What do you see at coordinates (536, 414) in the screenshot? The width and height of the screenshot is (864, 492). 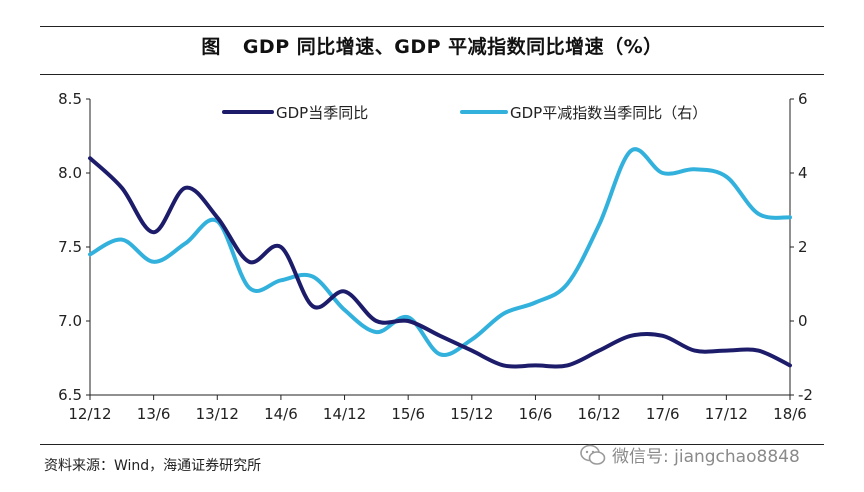 I see `x-tick-label: 16/6` at bounding box center [536, 414].